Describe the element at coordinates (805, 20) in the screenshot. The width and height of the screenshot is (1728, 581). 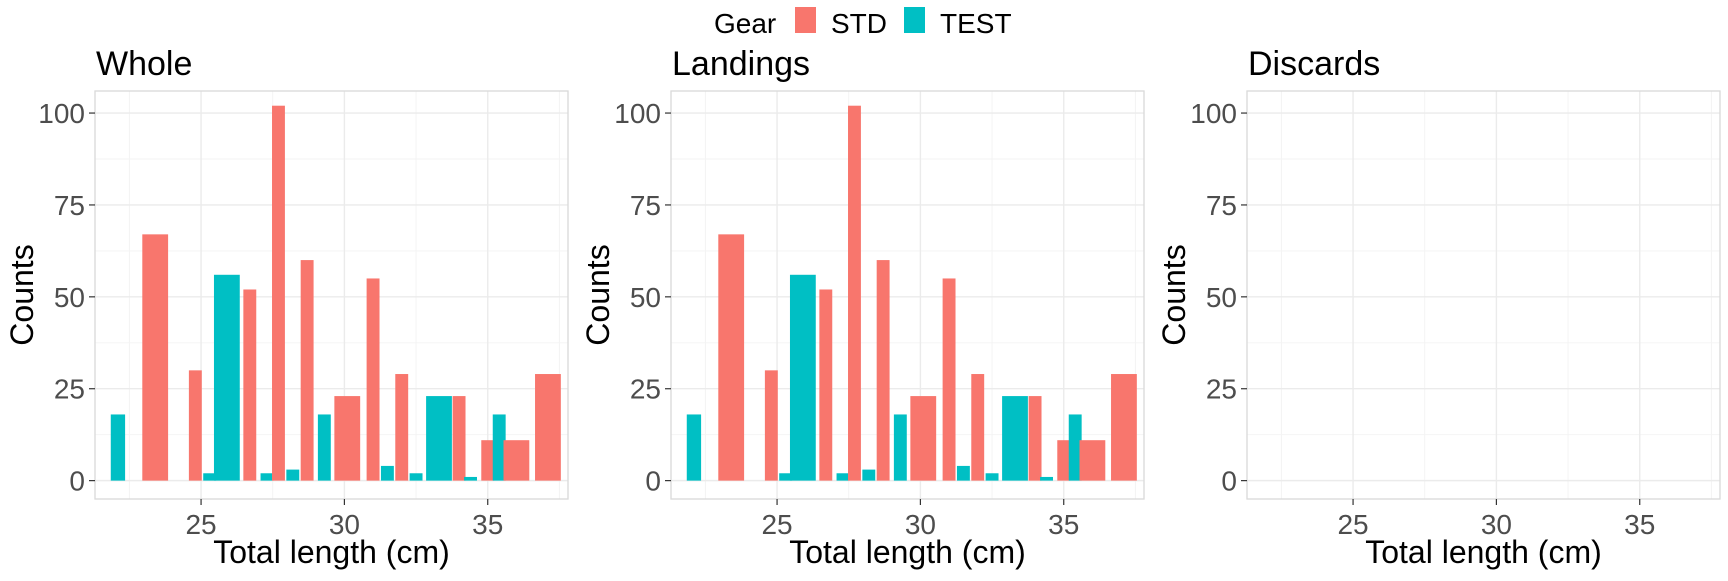
I see `legend-key-std` at that location.